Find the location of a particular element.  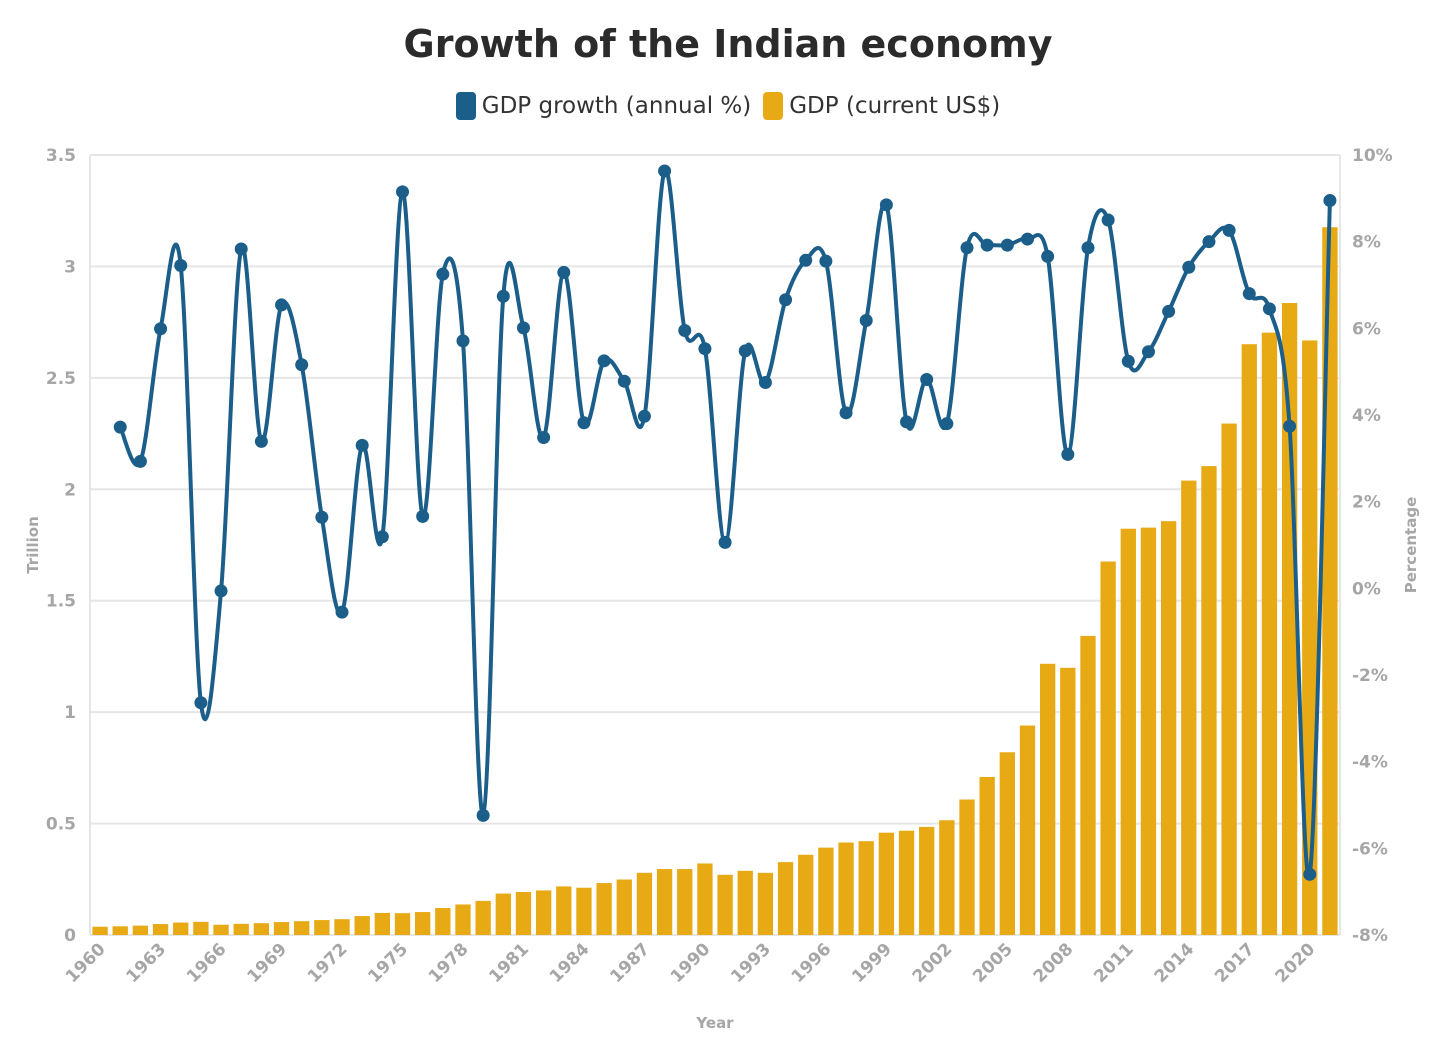

legend-item-gdp: GDP (current US$) is located at coordinates (881, 106).